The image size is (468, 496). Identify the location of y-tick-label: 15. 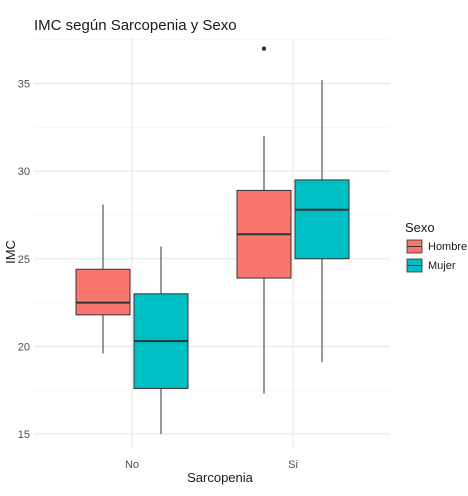
(24, 435).